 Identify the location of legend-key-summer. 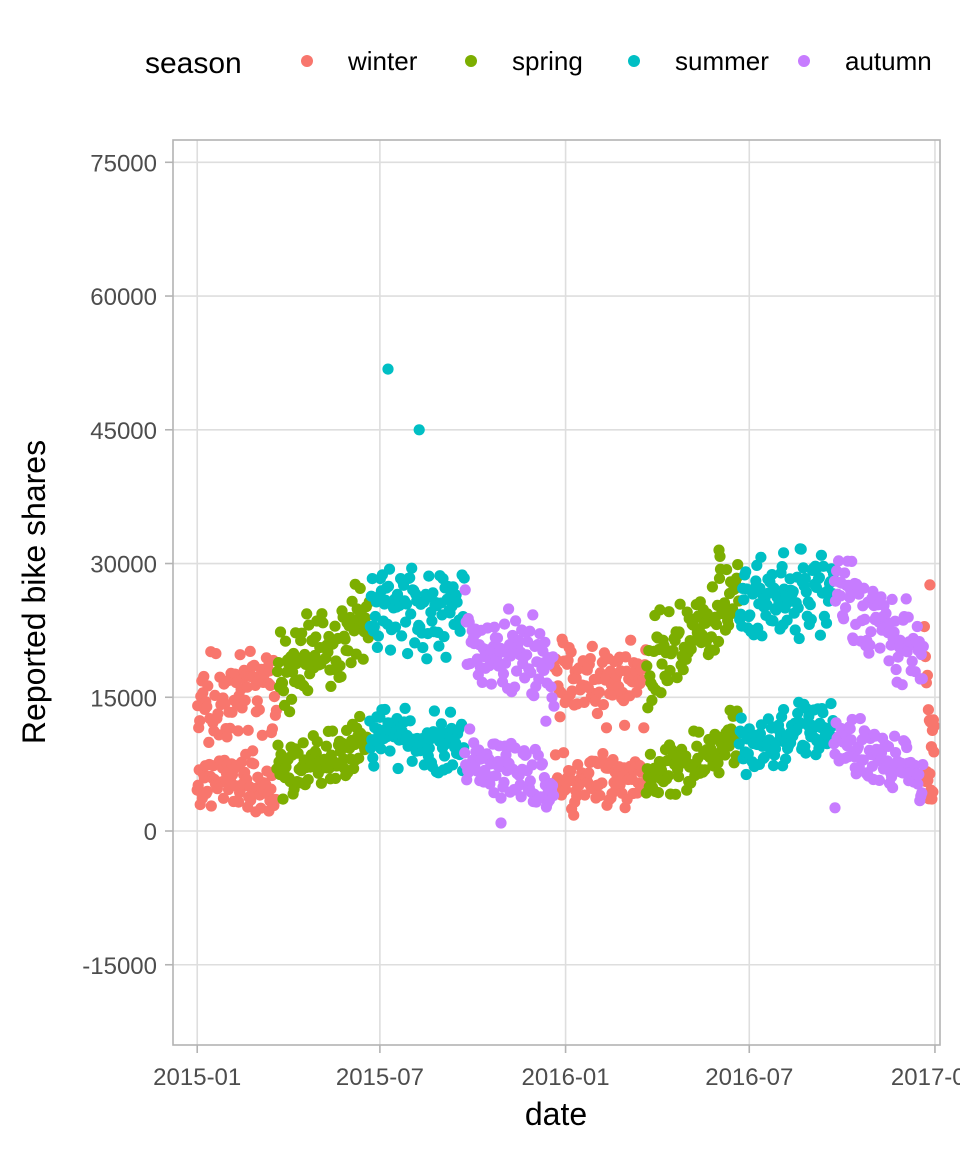
(634, 61).